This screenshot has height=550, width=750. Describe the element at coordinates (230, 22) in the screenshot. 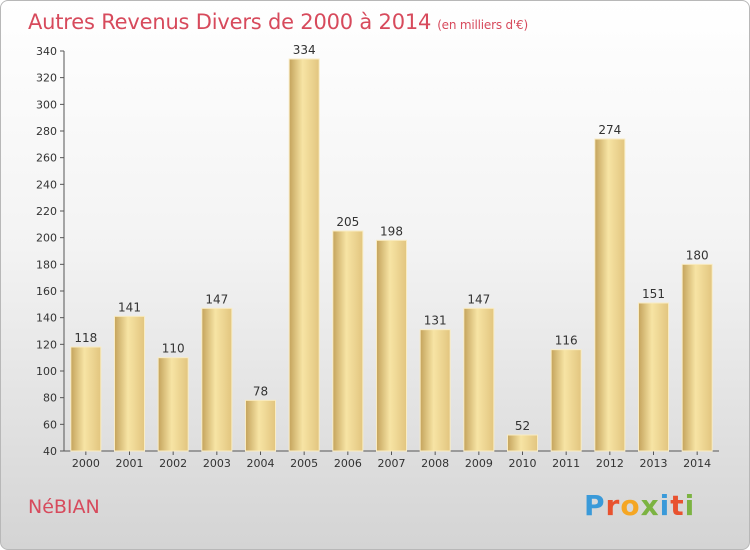

I see `chart-title-text: Autres Revenus Divers de 2000 à 2014` at that location.